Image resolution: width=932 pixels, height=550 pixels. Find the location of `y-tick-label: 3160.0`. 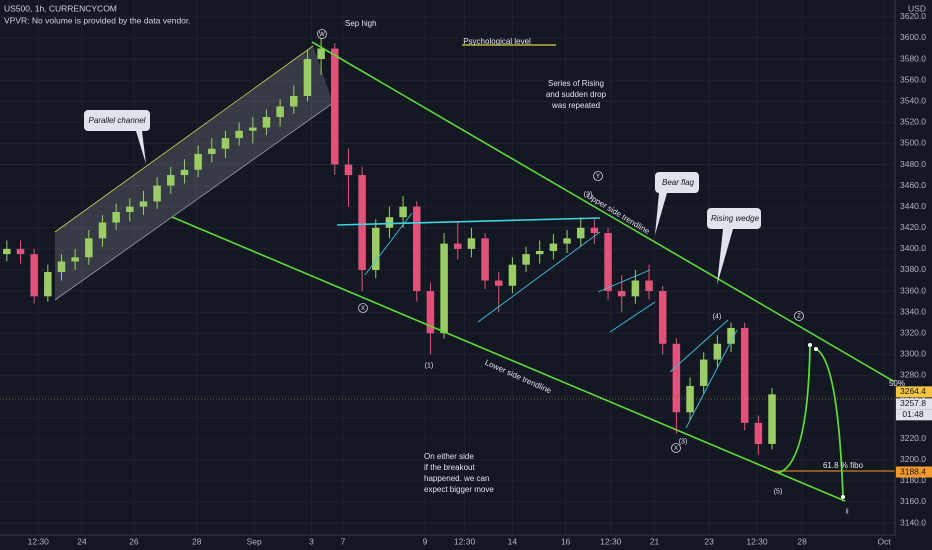

y-tick-label: 3160.0 is located at coordinates (913, 501).